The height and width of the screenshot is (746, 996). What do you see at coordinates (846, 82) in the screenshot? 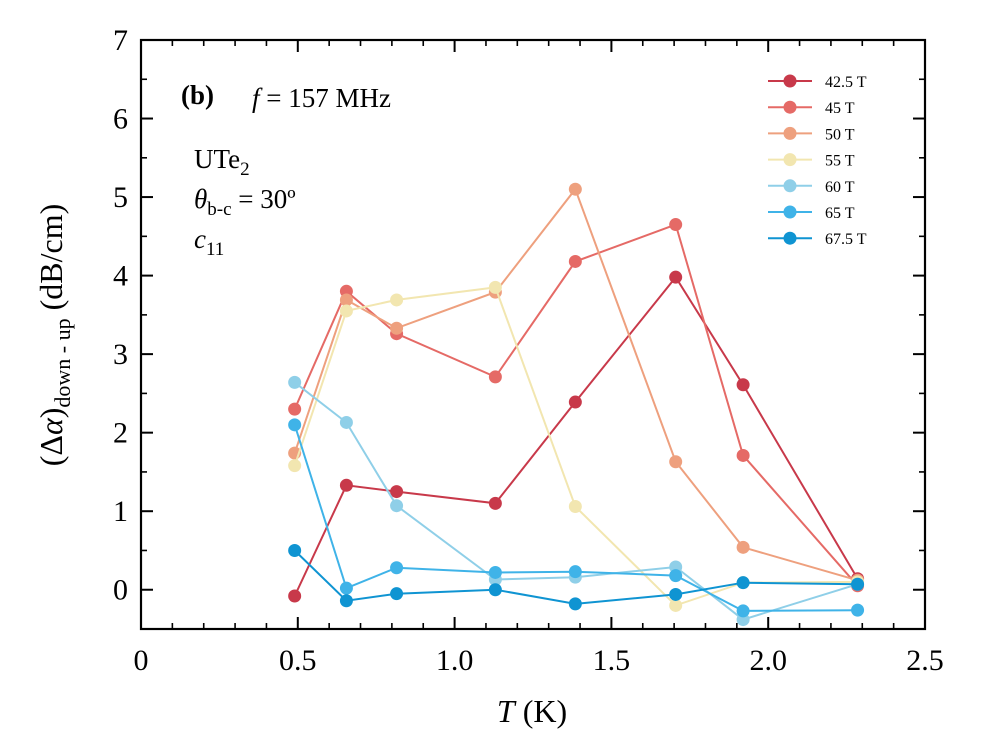
I see `legend-label: 42.5 T` at bounding box center [846, 82].